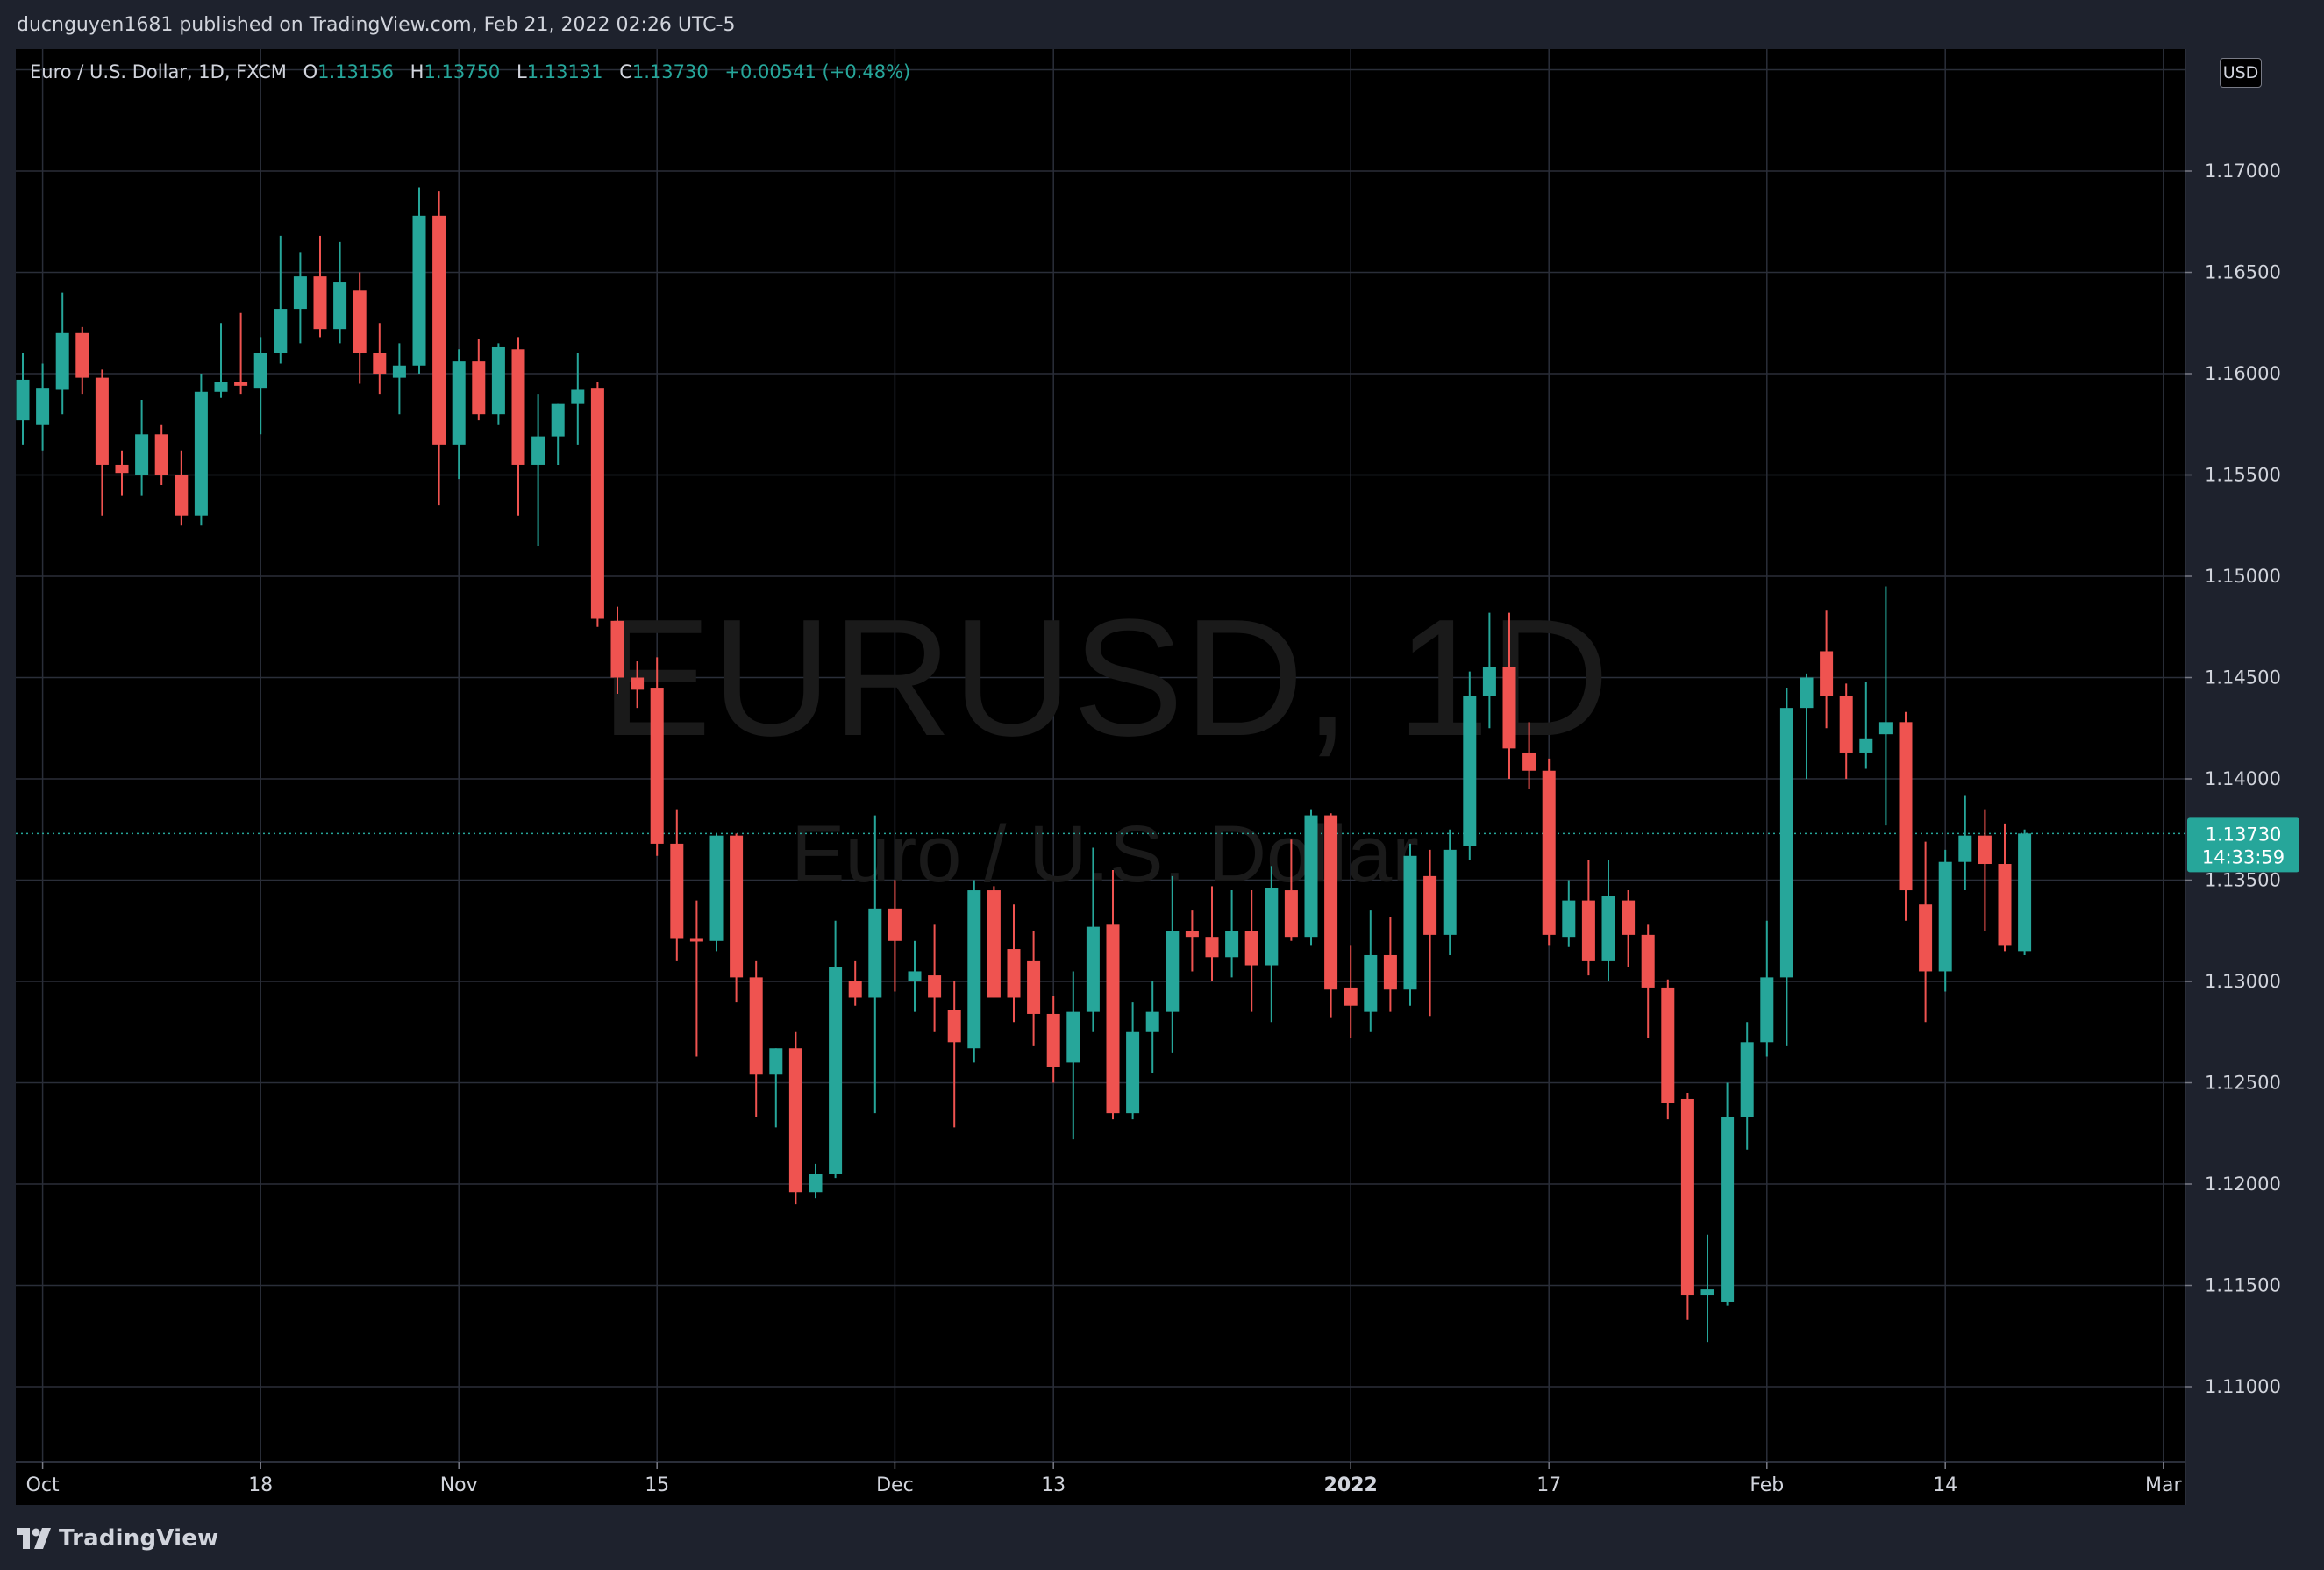  What do you see at coordinates (139, 1538) in the screenshot?
I see `tradingview-brand: TradingView` at bounding box center [139, 1538].